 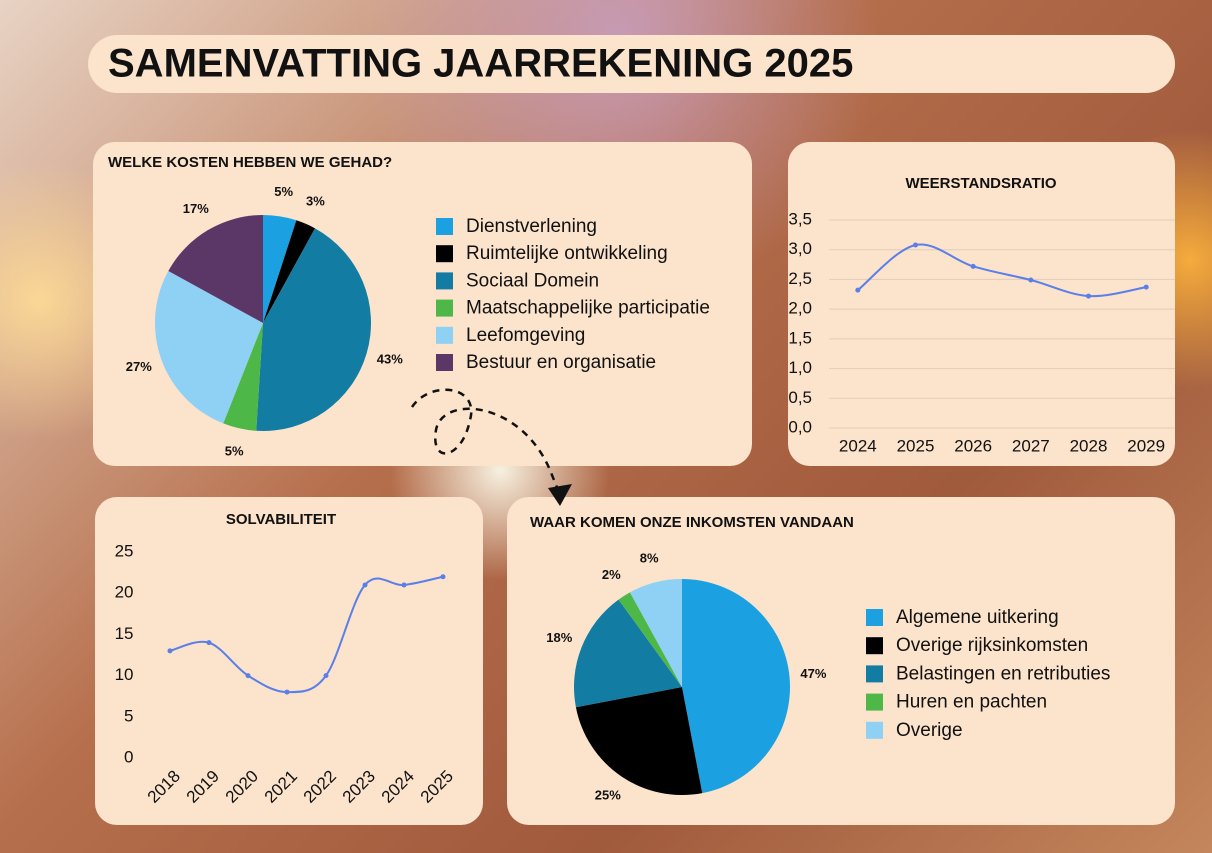 What do you see at coordinates (608, 795) in the screenshot?
I see `data-label: 25%` at bounding box center [608, 795].